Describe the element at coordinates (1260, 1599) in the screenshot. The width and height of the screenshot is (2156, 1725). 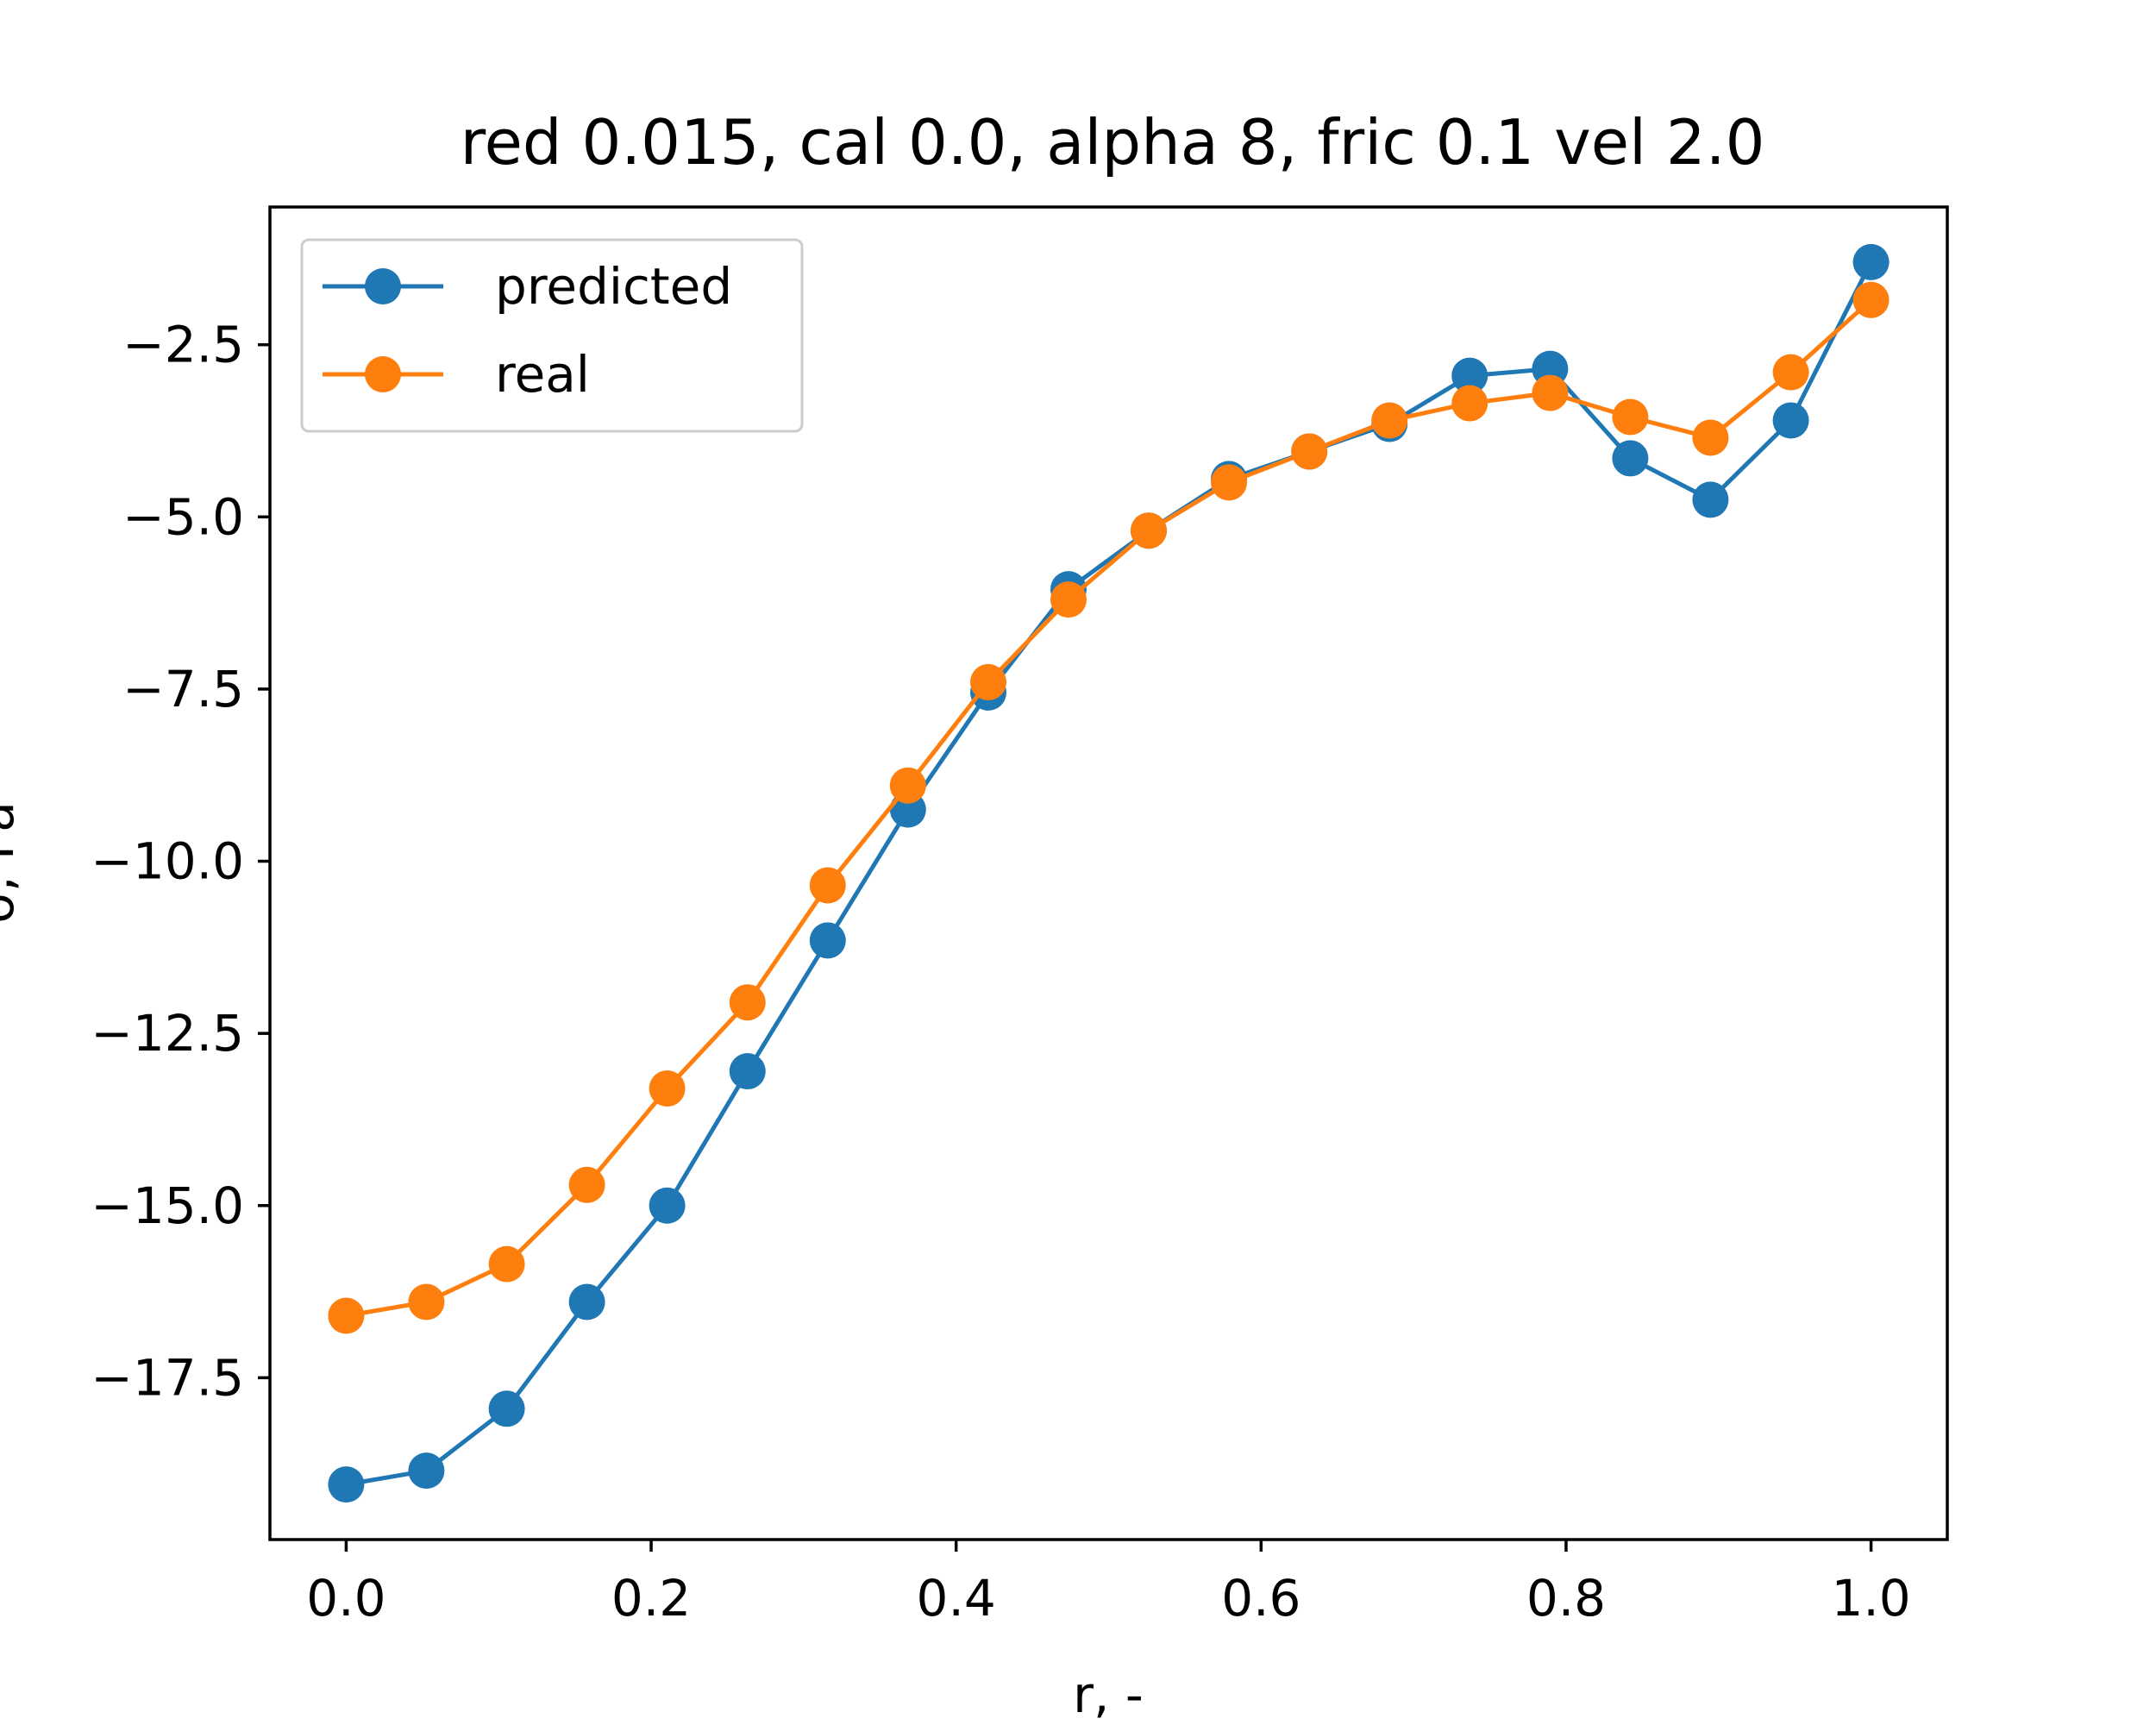
I see `x-tick-label: 0.6` at that location.